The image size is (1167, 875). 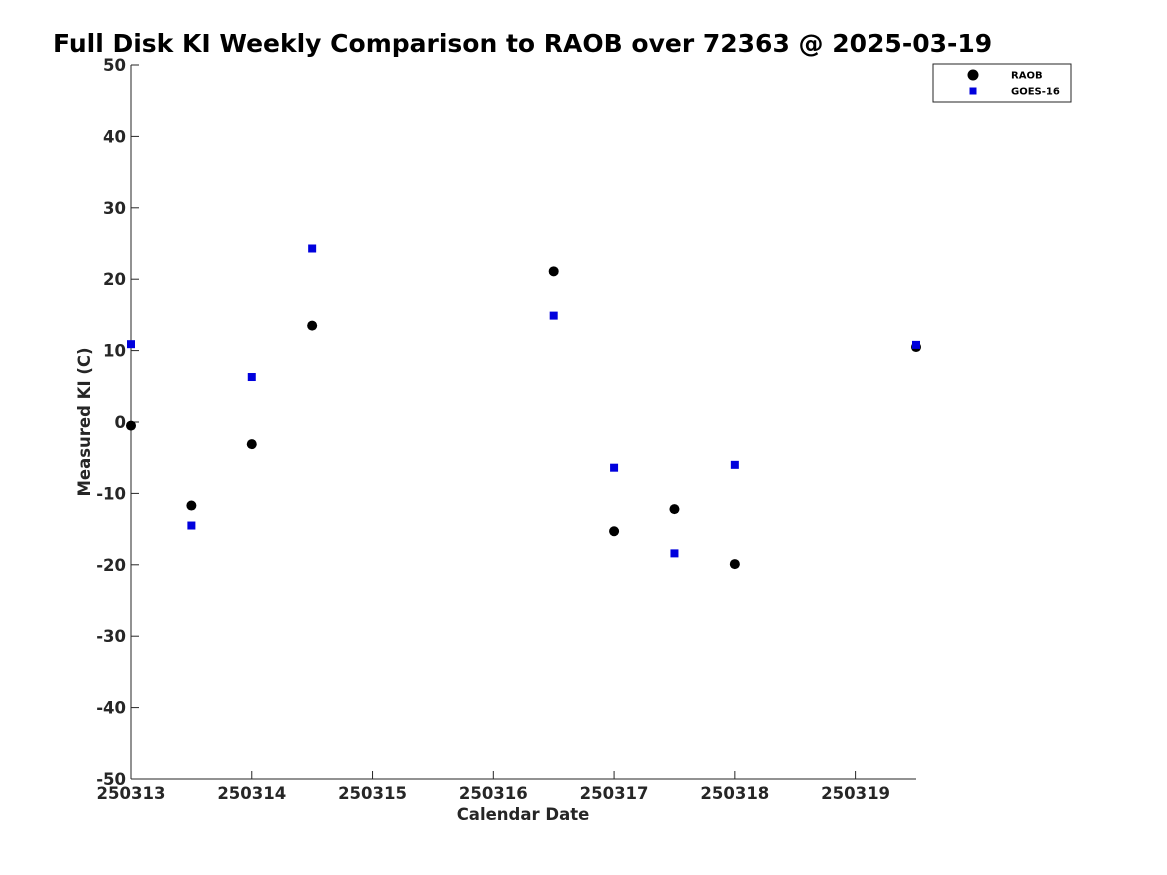 I want to click on legend-raob-marker, so click(x=973, y=75).